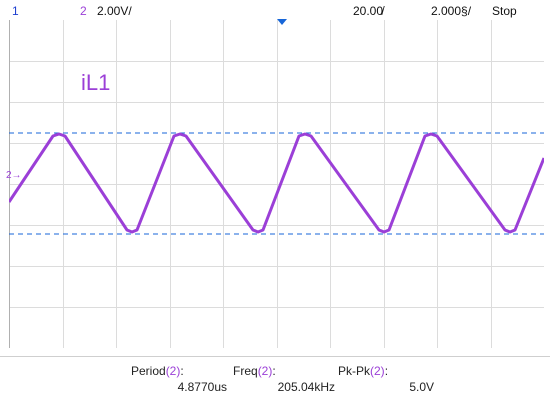 This screenshot has height=403, width=550. I want to click on measurement-value: 5.0V, so click(421, 387).